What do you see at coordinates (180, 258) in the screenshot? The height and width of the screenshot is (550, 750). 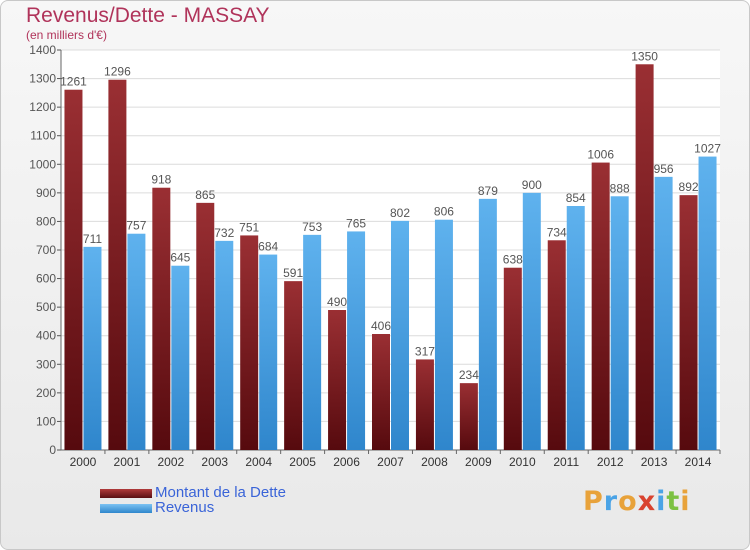 I see `data-label-revenus: 645` at bounding box center [180, 258].